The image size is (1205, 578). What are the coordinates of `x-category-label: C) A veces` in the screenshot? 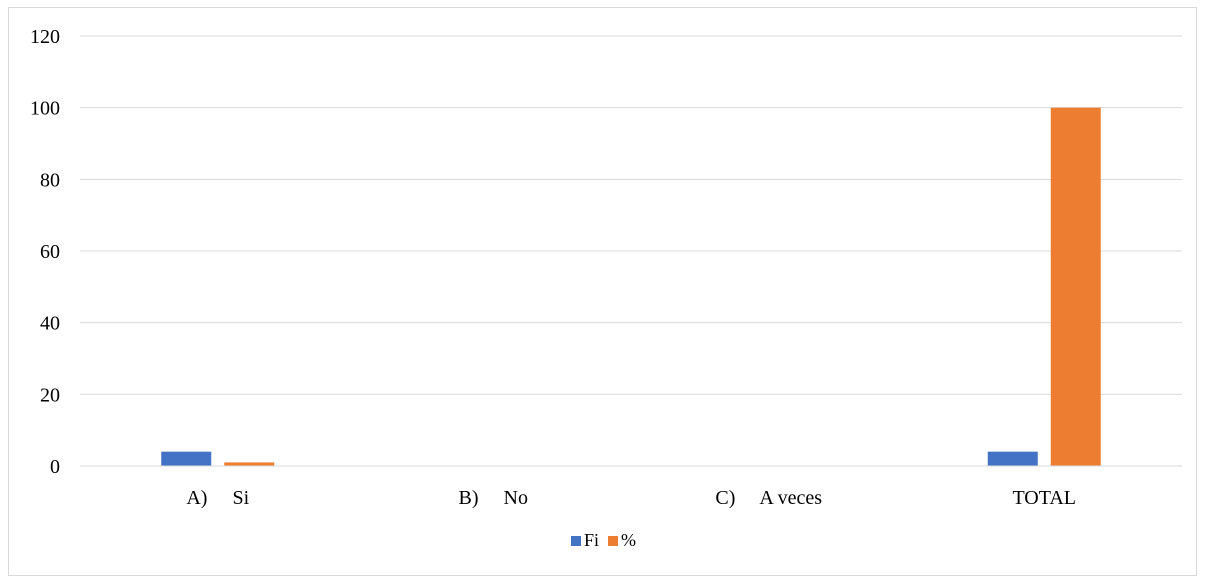 It's located at (768, 498).